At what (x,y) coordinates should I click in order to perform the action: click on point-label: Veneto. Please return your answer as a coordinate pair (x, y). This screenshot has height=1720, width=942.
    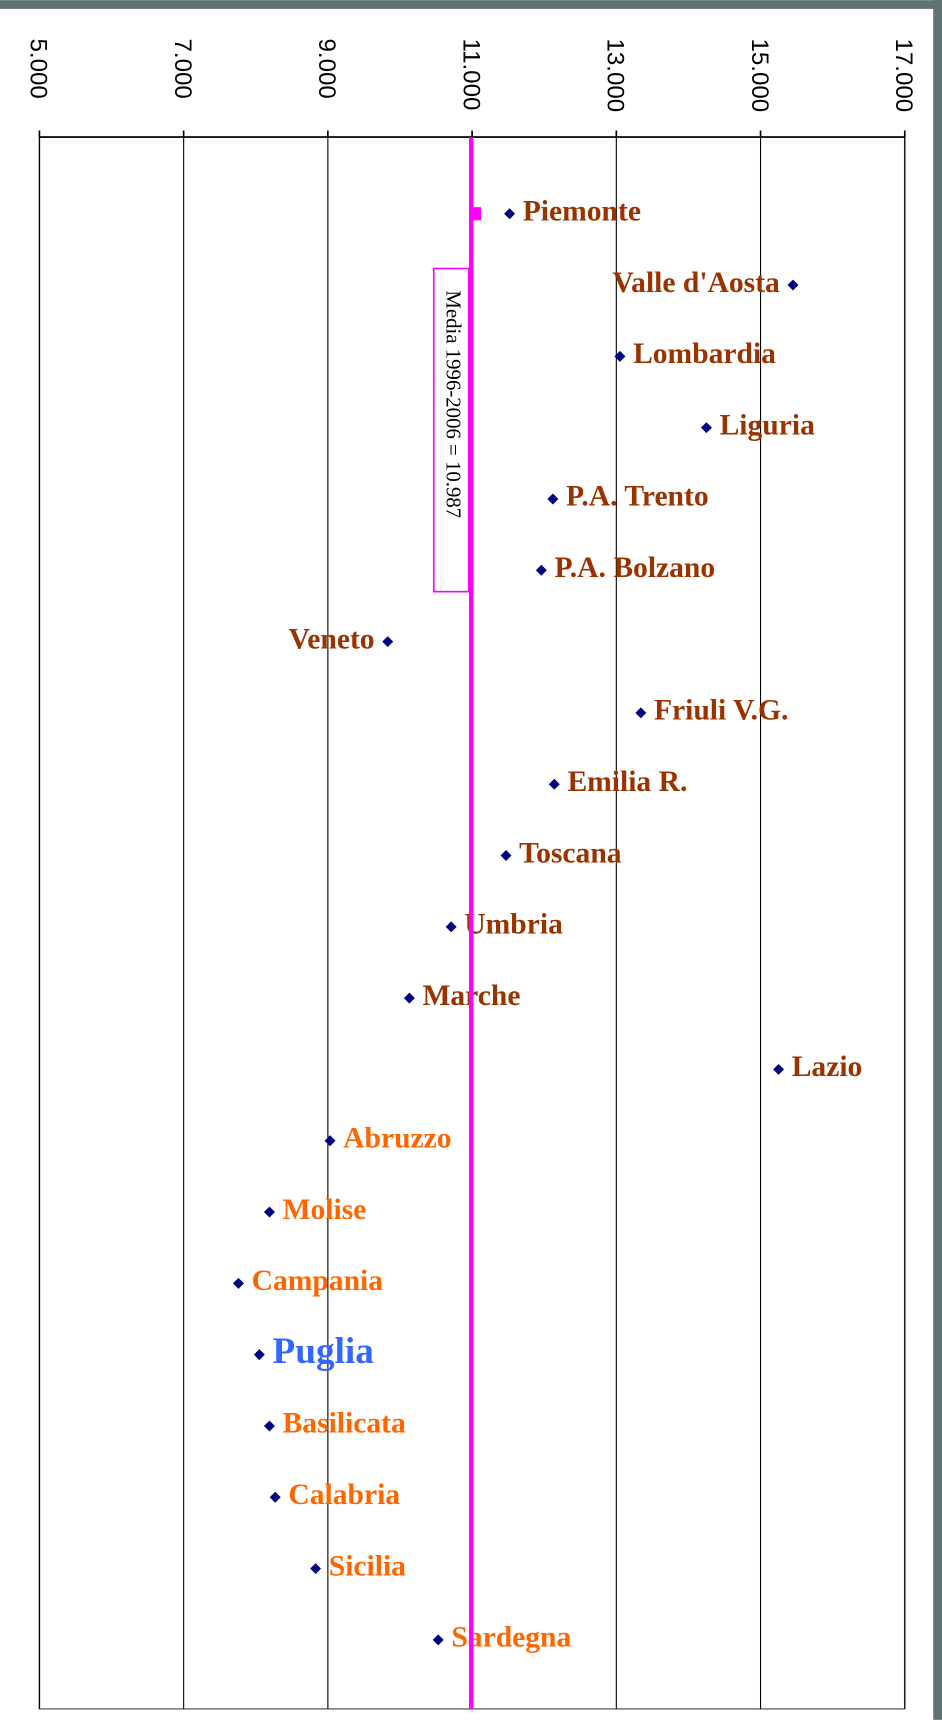
    Looking at the image, I should click on (332, 639).